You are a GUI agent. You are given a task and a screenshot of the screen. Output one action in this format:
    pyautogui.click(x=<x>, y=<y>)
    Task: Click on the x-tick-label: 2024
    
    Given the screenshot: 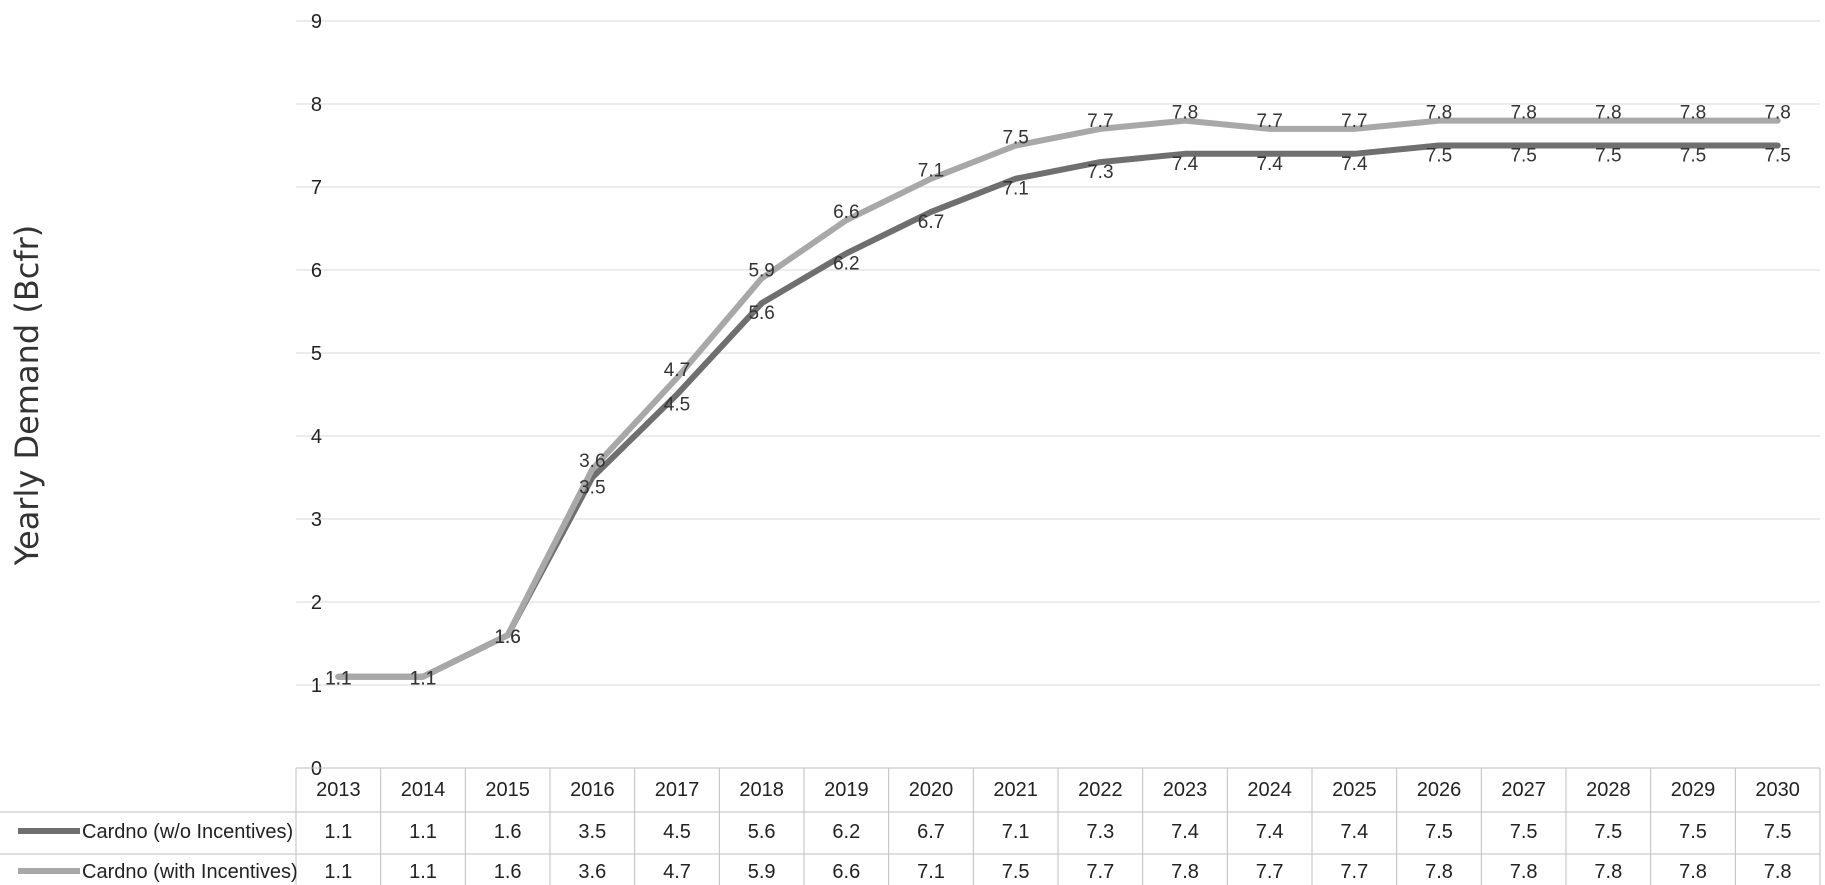 What is the action you would take?
    pyautogui.click(x=1269, y=790)
    